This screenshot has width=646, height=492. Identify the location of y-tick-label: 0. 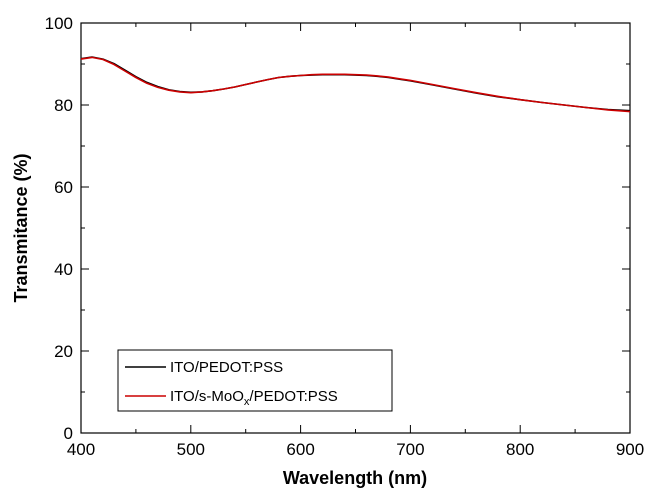
(68, 433).